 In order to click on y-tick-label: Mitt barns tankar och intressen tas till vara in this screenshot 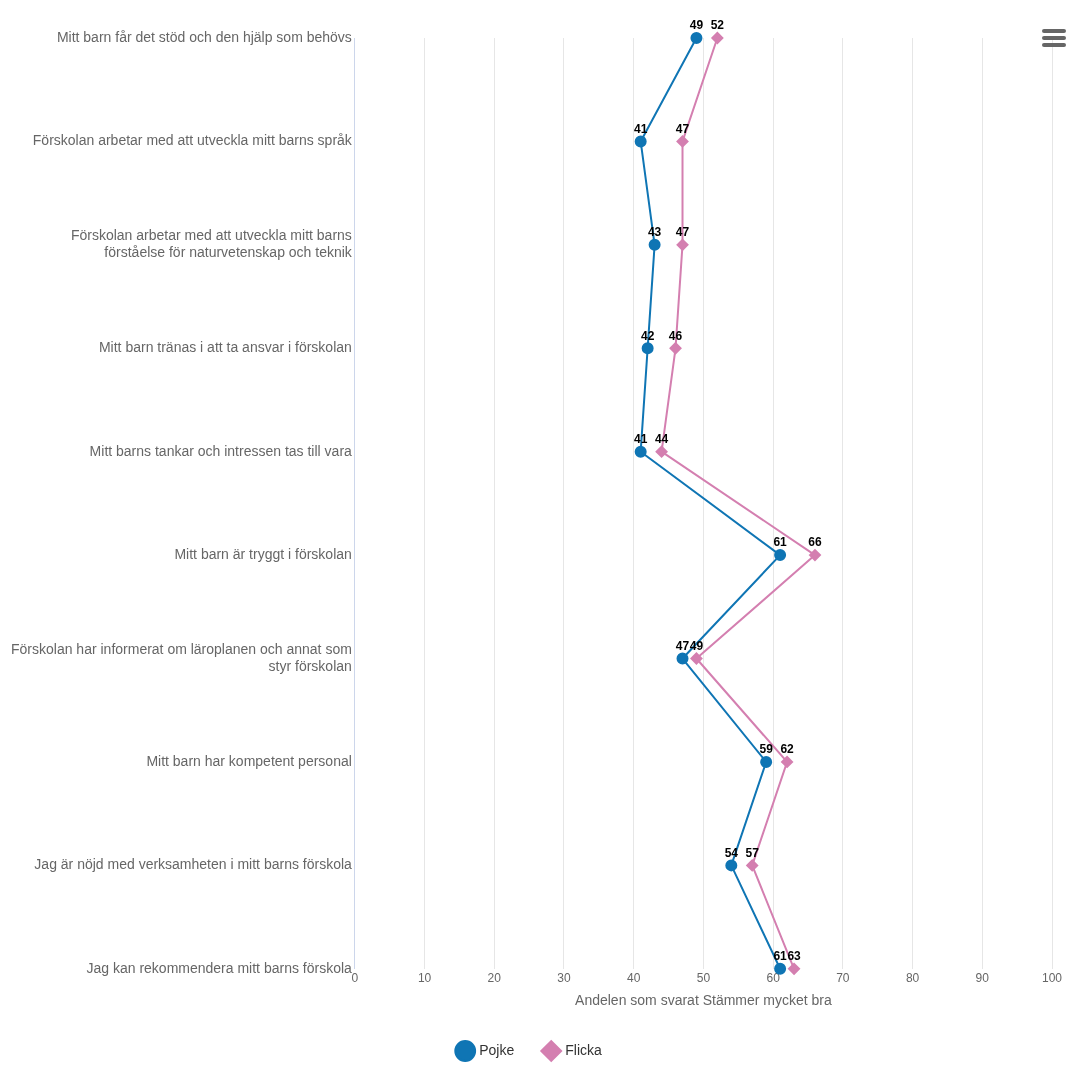, I will do `click(221, 450)`.